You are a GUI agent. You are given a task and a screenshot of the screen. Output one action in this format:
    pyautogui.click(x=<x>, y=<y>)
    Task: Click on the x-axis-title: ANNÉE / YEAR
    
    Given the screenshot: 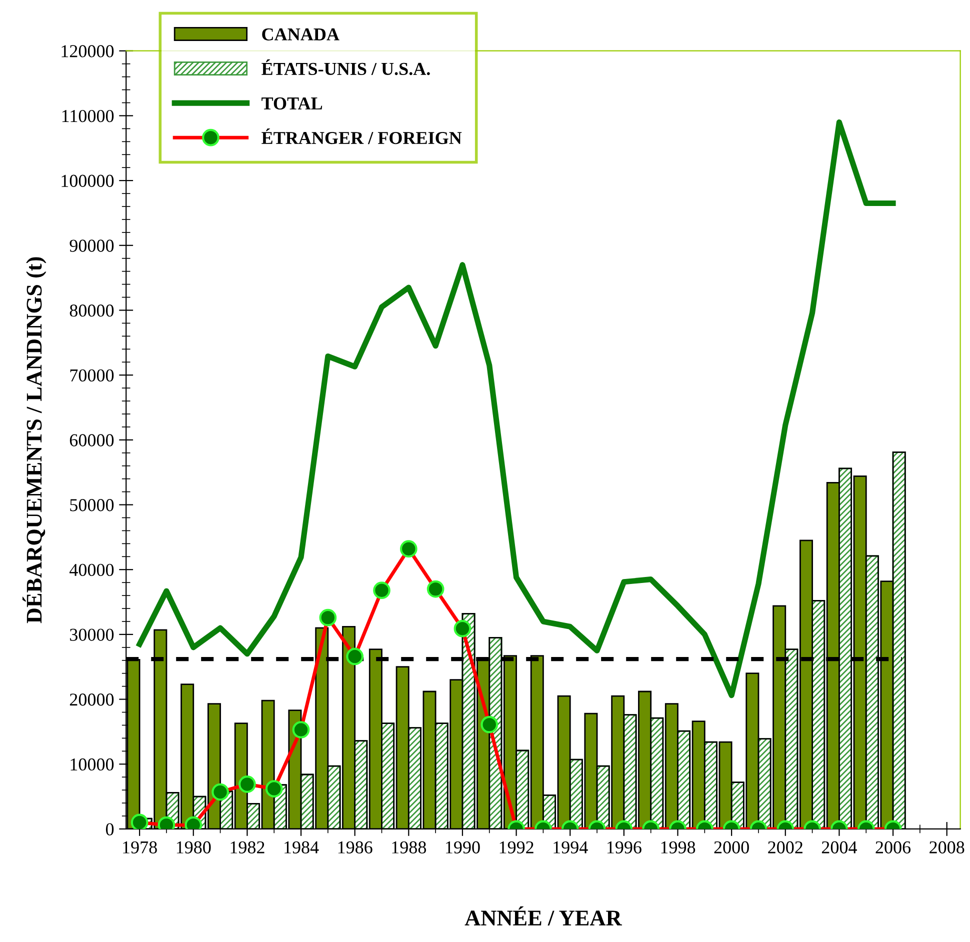 What is the action you would take?
    pyautogui.click(x=543, y=916)
    